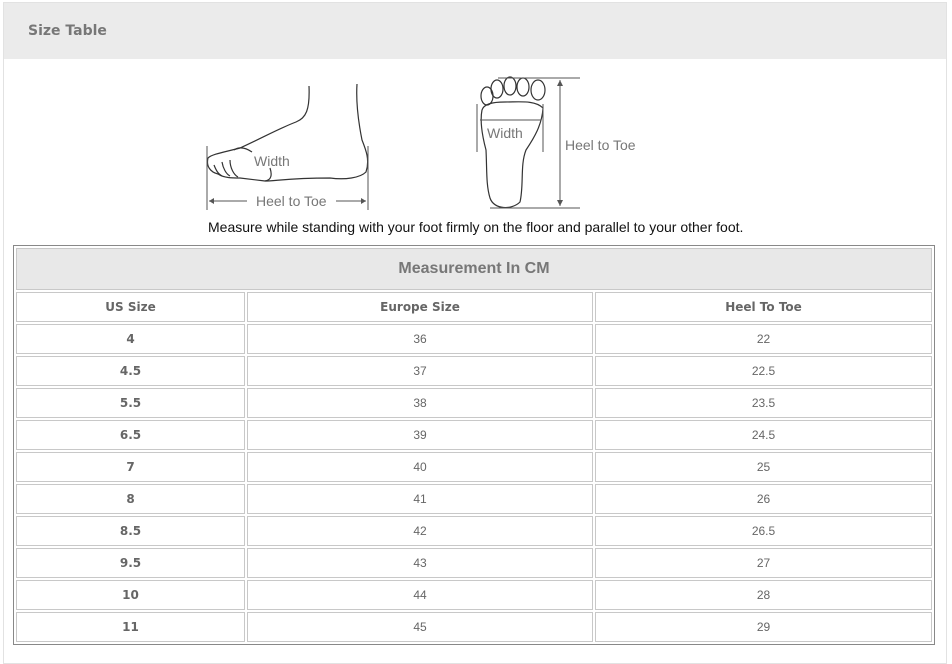 Image resolution: width=952 pixels, height=664 pixels. I want to click on table-row: 7 40 25, so click(474, 467).